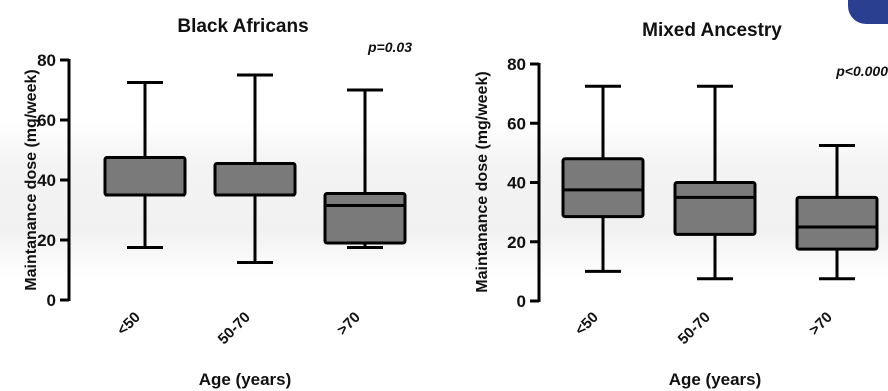 The image size is (888, 391). Describe the element at coordinates (861, 71) in the screenshot. I see `p-value-annotation: p<0.0001` at that location.